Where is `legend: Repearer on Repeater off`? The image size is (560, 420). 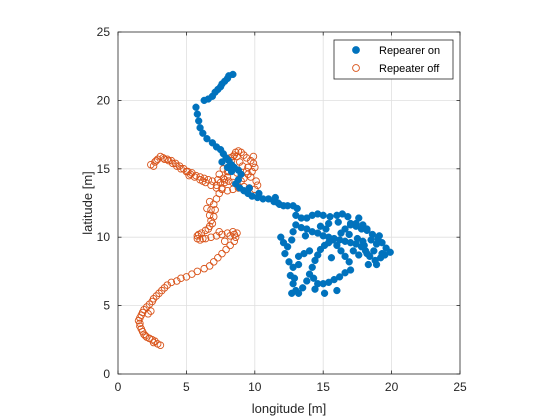 legend: Repearer on Repeater off is located at coordinates (393, 59).